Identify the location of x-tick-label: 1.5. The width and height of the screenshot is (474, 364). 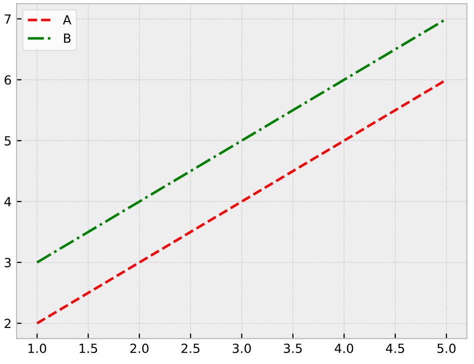
(89, 349).